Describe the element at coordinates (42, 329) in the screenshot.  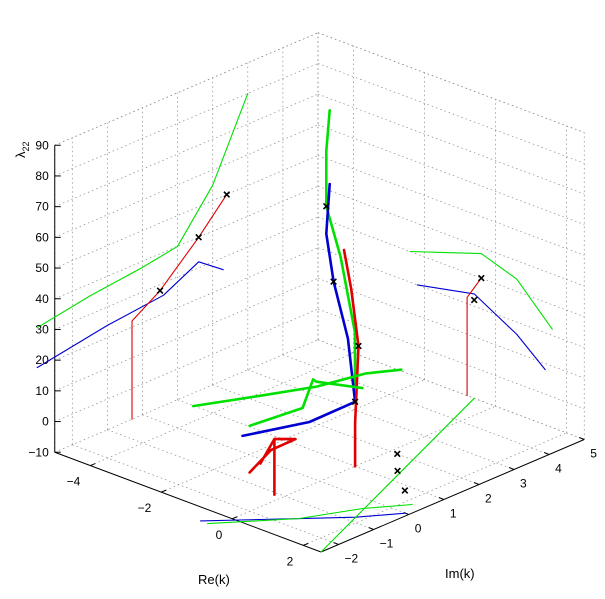
I see `z-tick-label: 30` at that location.